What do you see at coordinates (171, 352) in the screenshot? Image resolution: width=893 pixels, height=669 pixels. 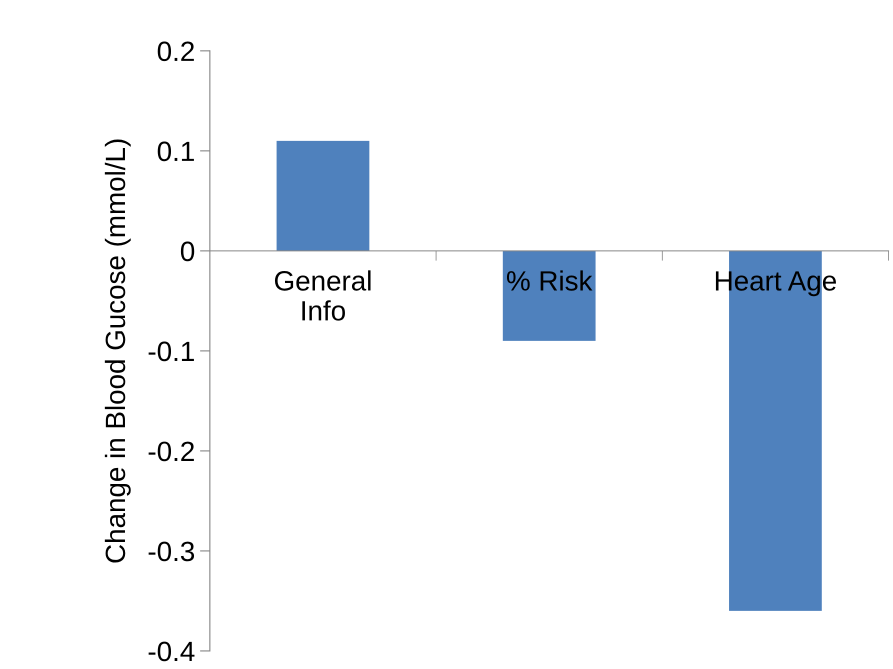 I see `y-tick-label: -0.1` at bounding box center [171, 352].